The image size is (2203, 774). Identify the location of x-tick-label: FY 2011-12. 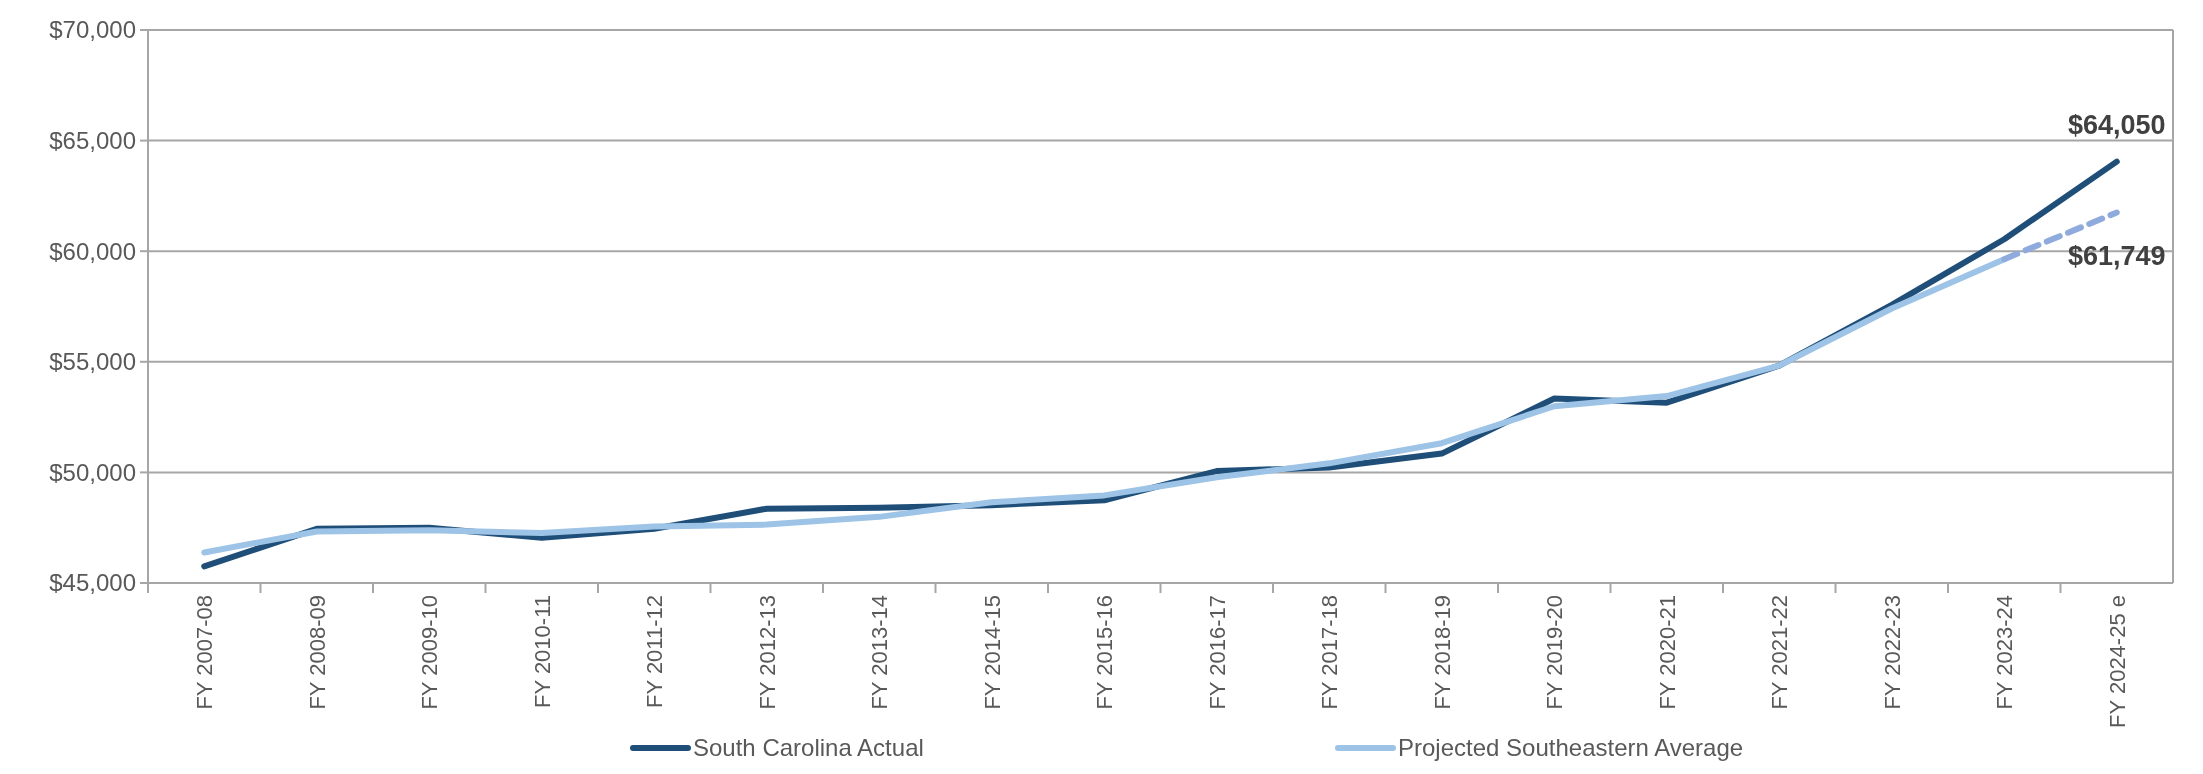
(655, 651).